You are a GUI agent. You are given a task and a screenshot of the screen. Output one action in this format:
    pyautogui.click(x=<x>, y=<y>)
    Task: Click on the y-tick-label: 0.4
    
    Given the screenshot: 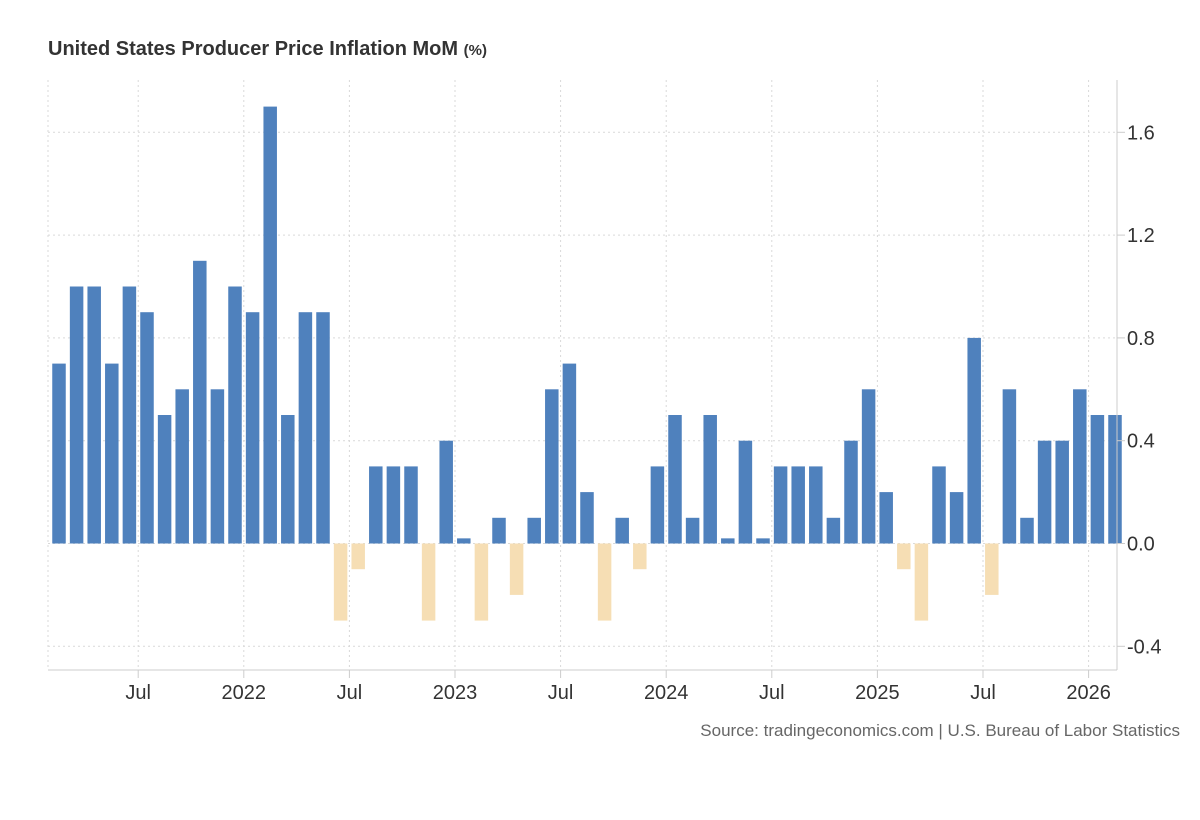 What is the action you would take?
    pyautogui.click(x=1141, y=442)
    